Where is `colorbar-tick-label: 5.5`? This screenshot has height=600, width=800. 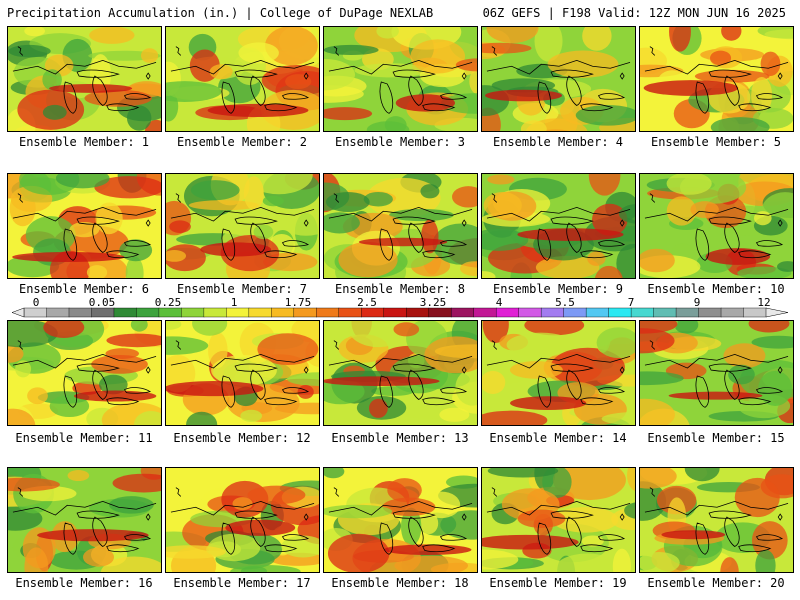
colorbar-tick-label: 5.5 is located at coordinates (565, 302).